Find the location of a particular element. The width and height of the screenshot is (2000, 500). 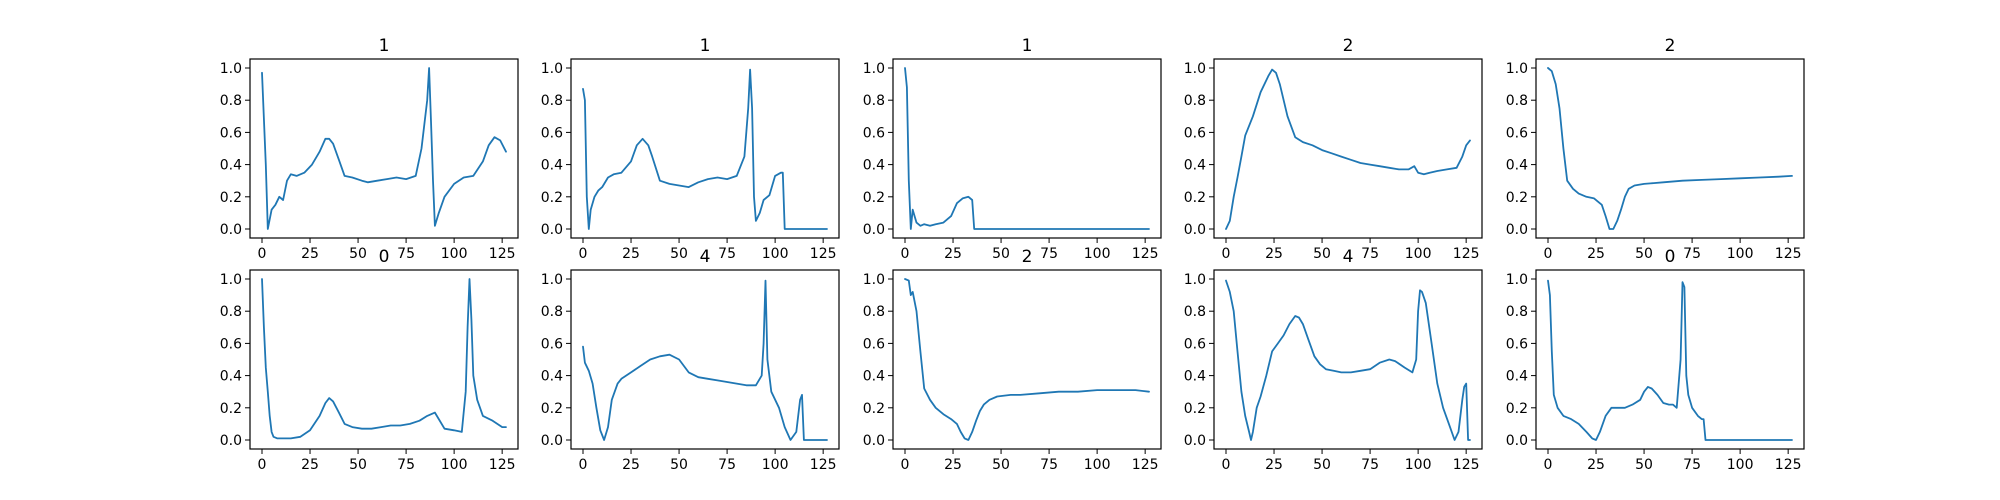

subplot-8: 2 0 25 50 75 100 125 0.0 0.2 0.4 0.6 0.8 1.0 is located at coordinates (1012, 360).